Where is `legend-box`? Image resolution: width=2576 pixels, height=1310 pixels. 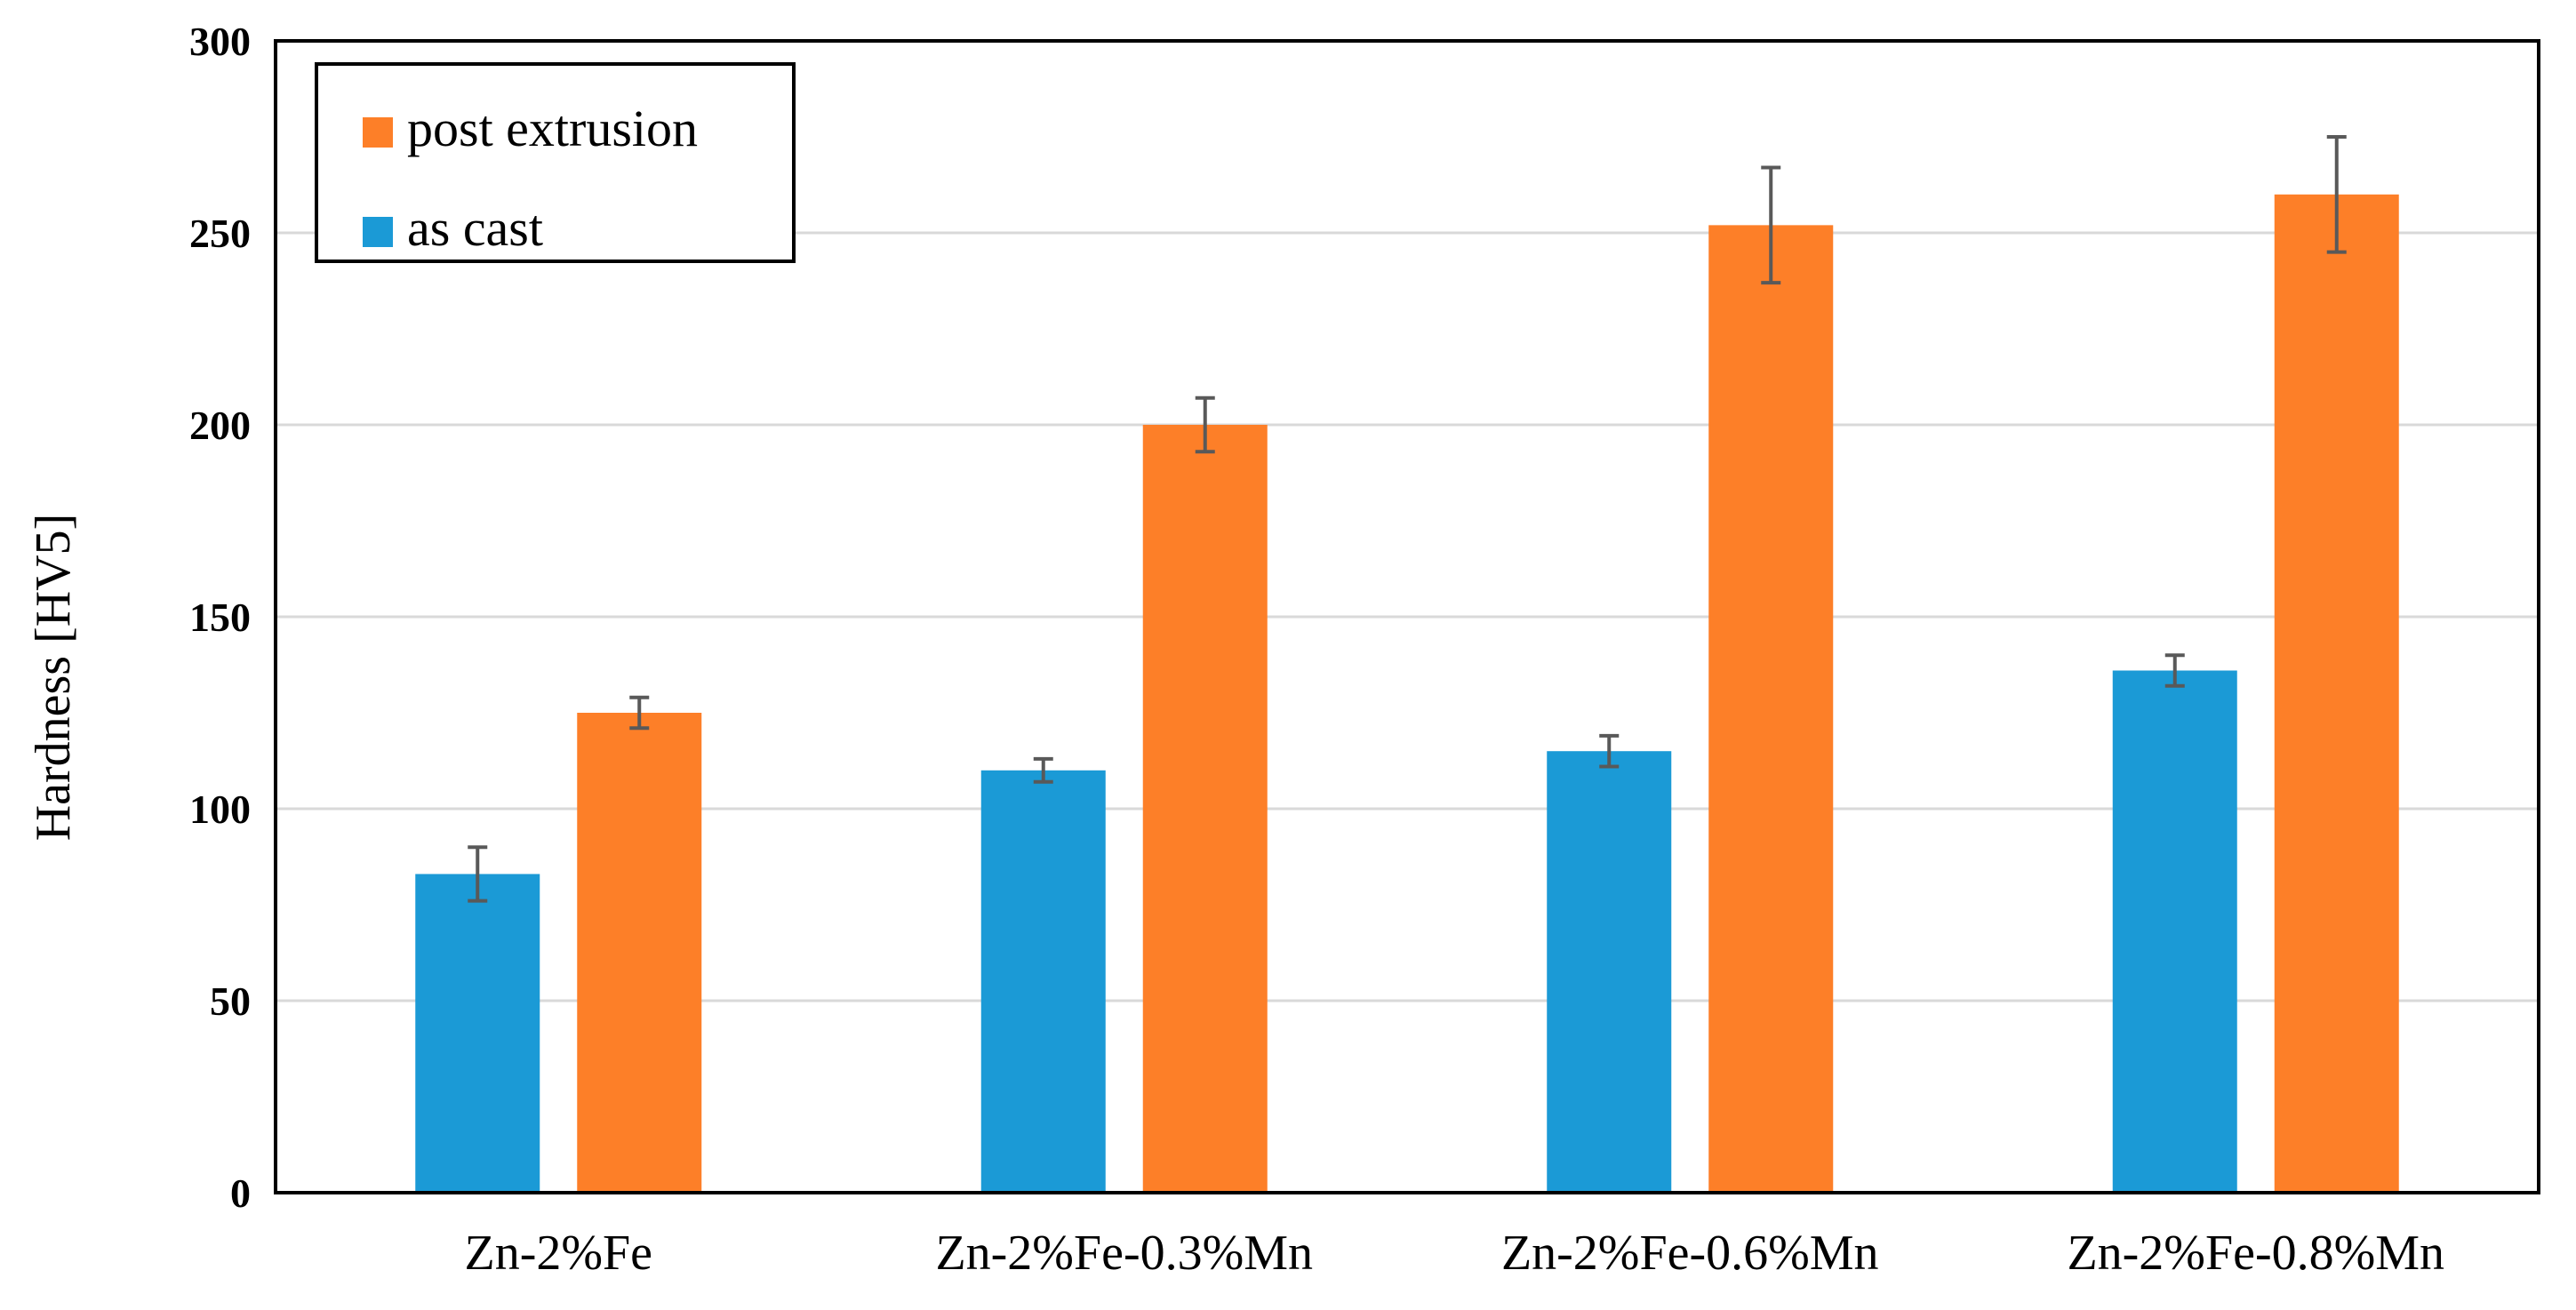 legend-box is located at coordinates (555, 162).